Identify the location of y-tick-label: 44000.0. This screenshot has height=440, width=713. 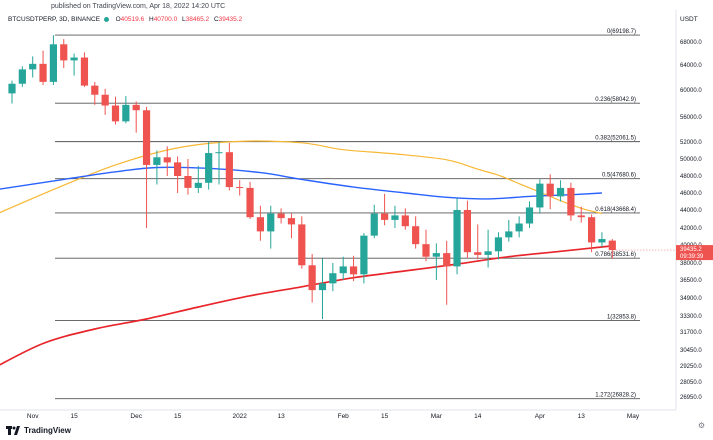
(691, 211).